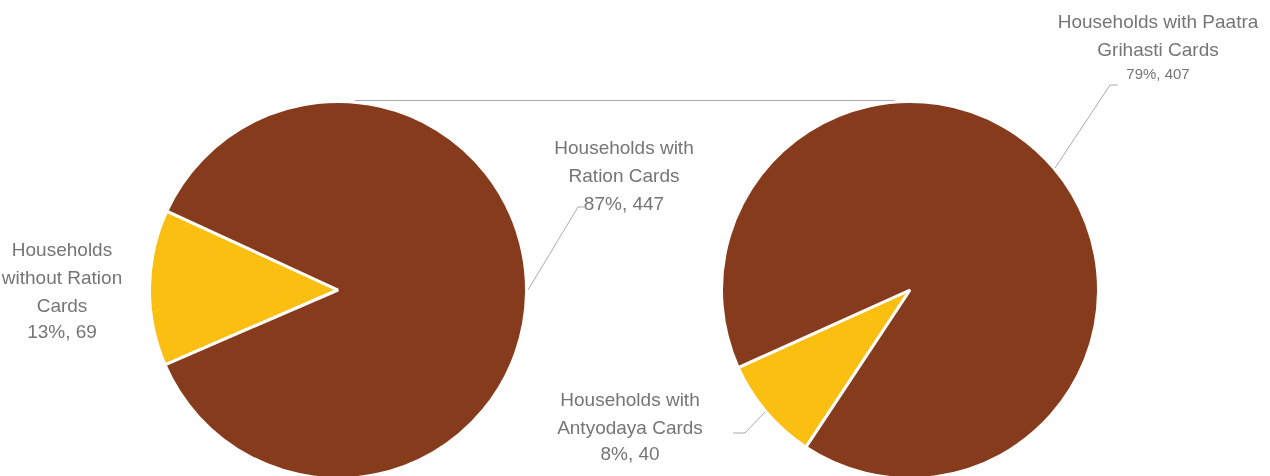 The width and height of the screenshot is (1270, 476). Describe the element at coordinates (61, 278) in the screenshot. I see `slice-label: Households without Ration Cards` at that location.